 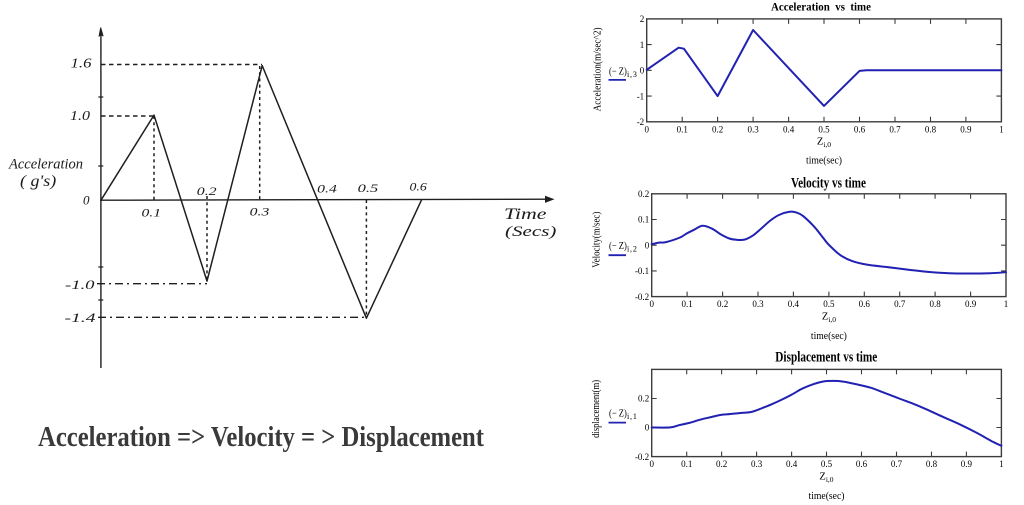 What do you see at coordinates (641, 122) in the screenshot?
I see `svg-text: -2` at bounding box center [641, 122].